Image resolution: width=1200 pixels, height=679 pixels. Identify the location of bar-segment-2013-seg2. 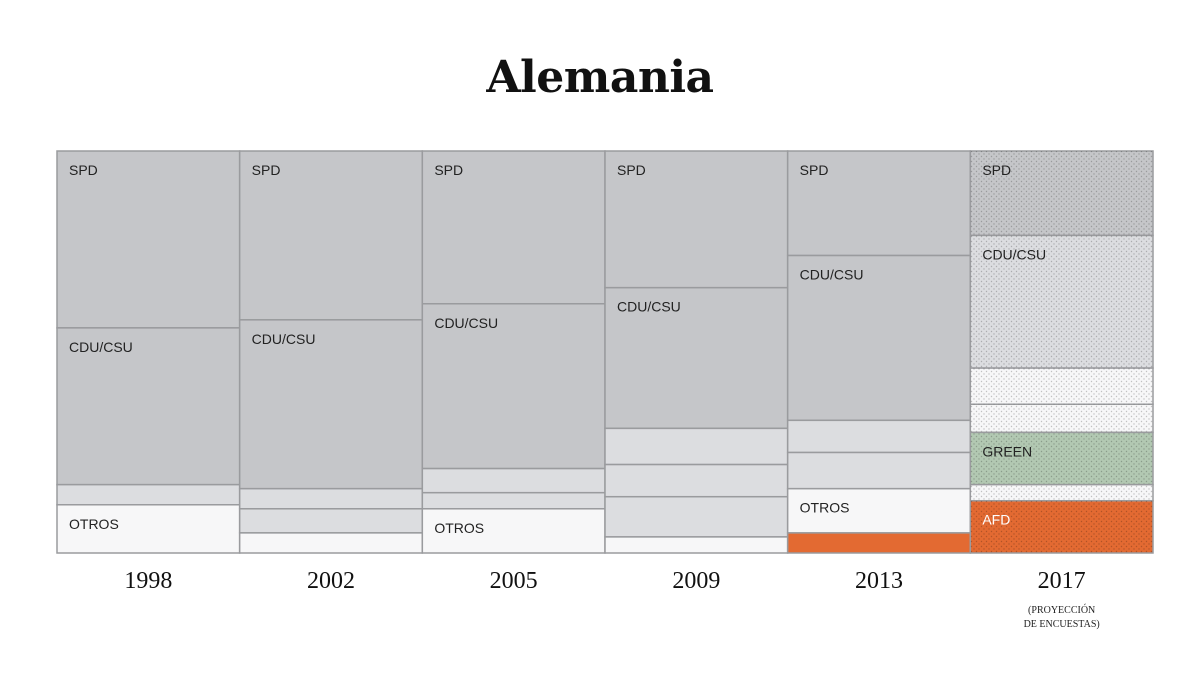
(879, 436).